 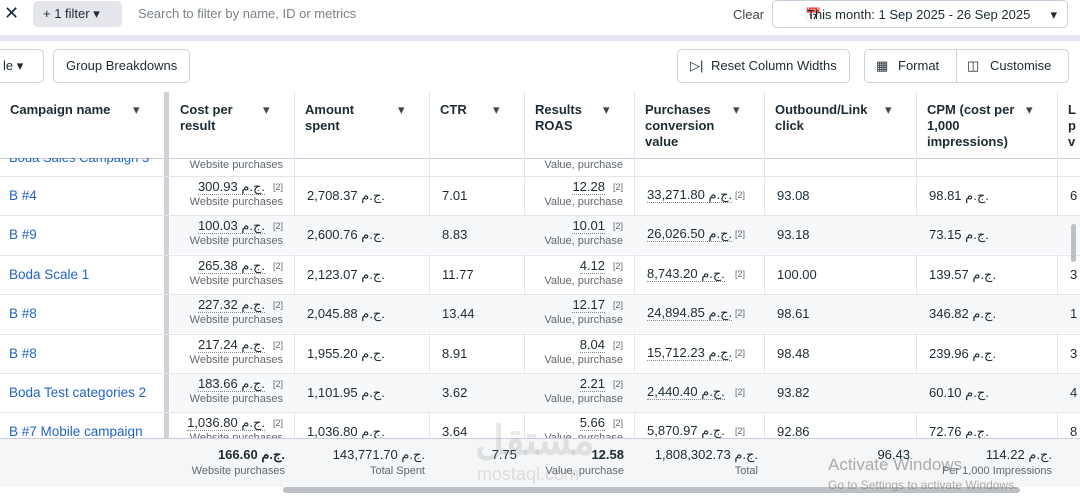 I want to click on reset-widths: ▷| Reset Column Widths, so click(x=763, y=66).